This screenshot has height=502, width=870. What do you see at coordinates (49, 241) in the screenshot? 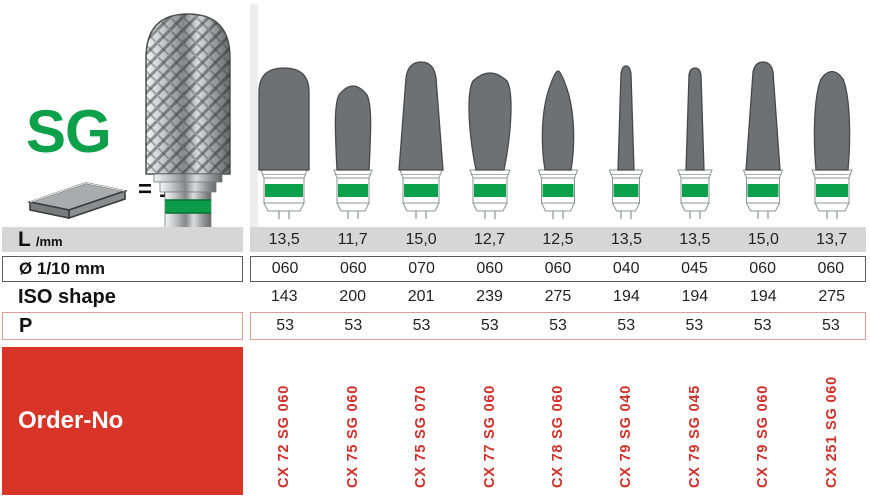
I see `length-unit: /mm` at bounding box center [49, 241].